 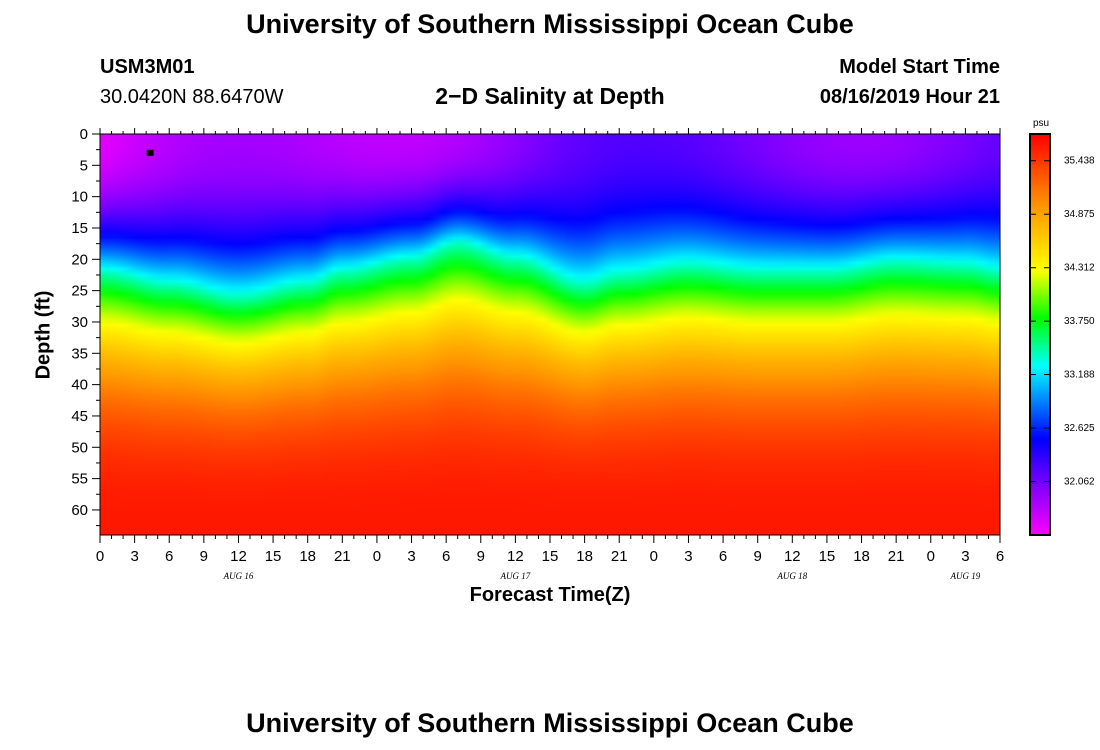 What do you see at coordinates (1041, 123) in the screenshot?
I see `colorbar-unit: psu` at bounding box center [1041, 123].